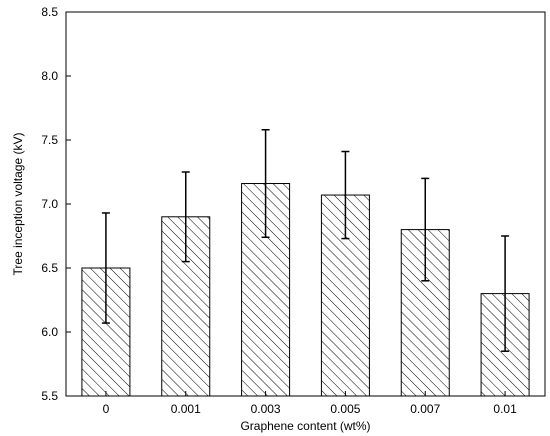 The width and height of the screenshot is (550, 436). What do you see at coordinates (49, 332) in the screenshot?
I see `y-tick-label: 6.0` at bounding box center [49, 332].